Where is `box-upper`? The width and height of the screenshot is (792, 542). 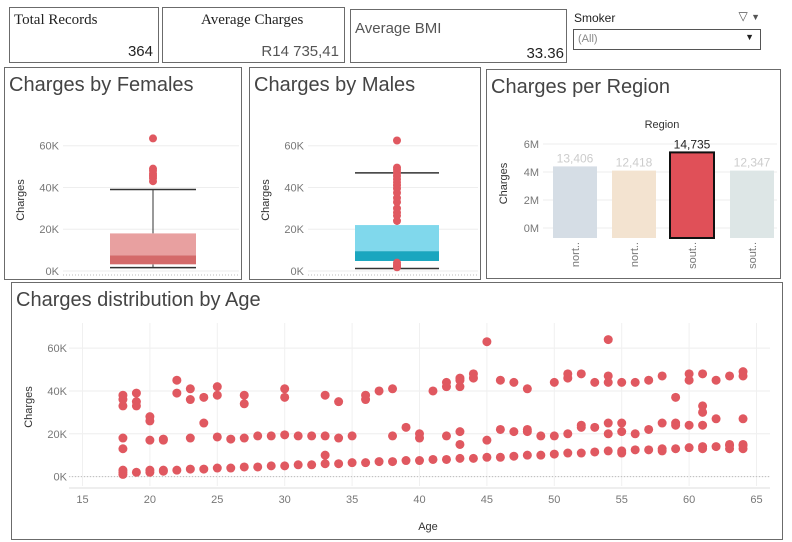 box-upper is located at coordinates (397, 238).